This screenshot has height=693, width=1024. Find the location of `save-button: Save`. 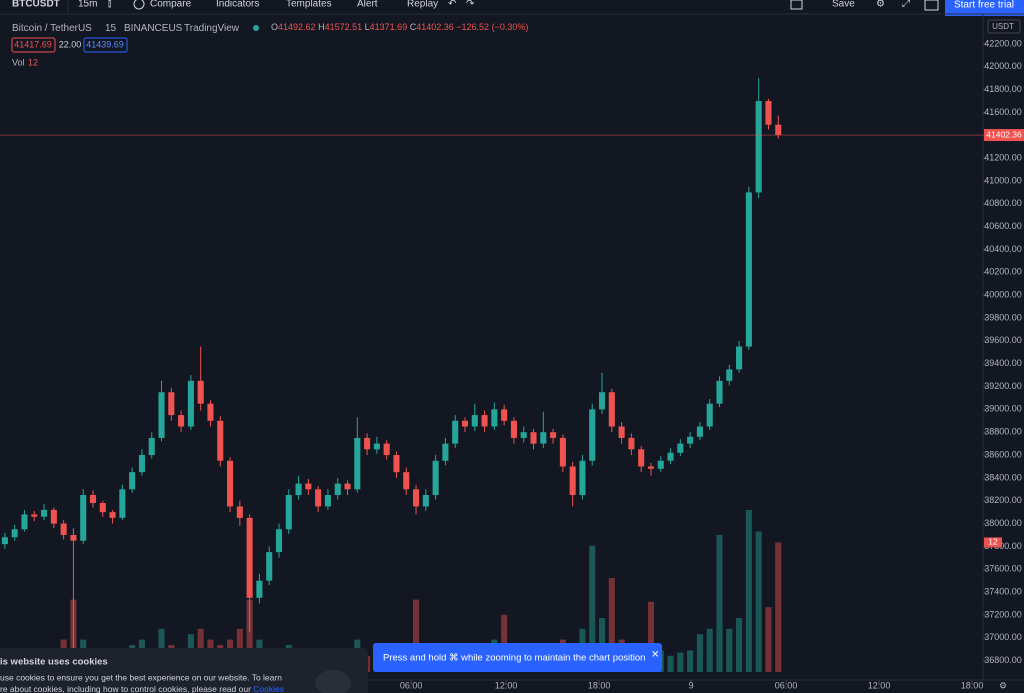

save-button: Save is located at coordinates (843, 5).